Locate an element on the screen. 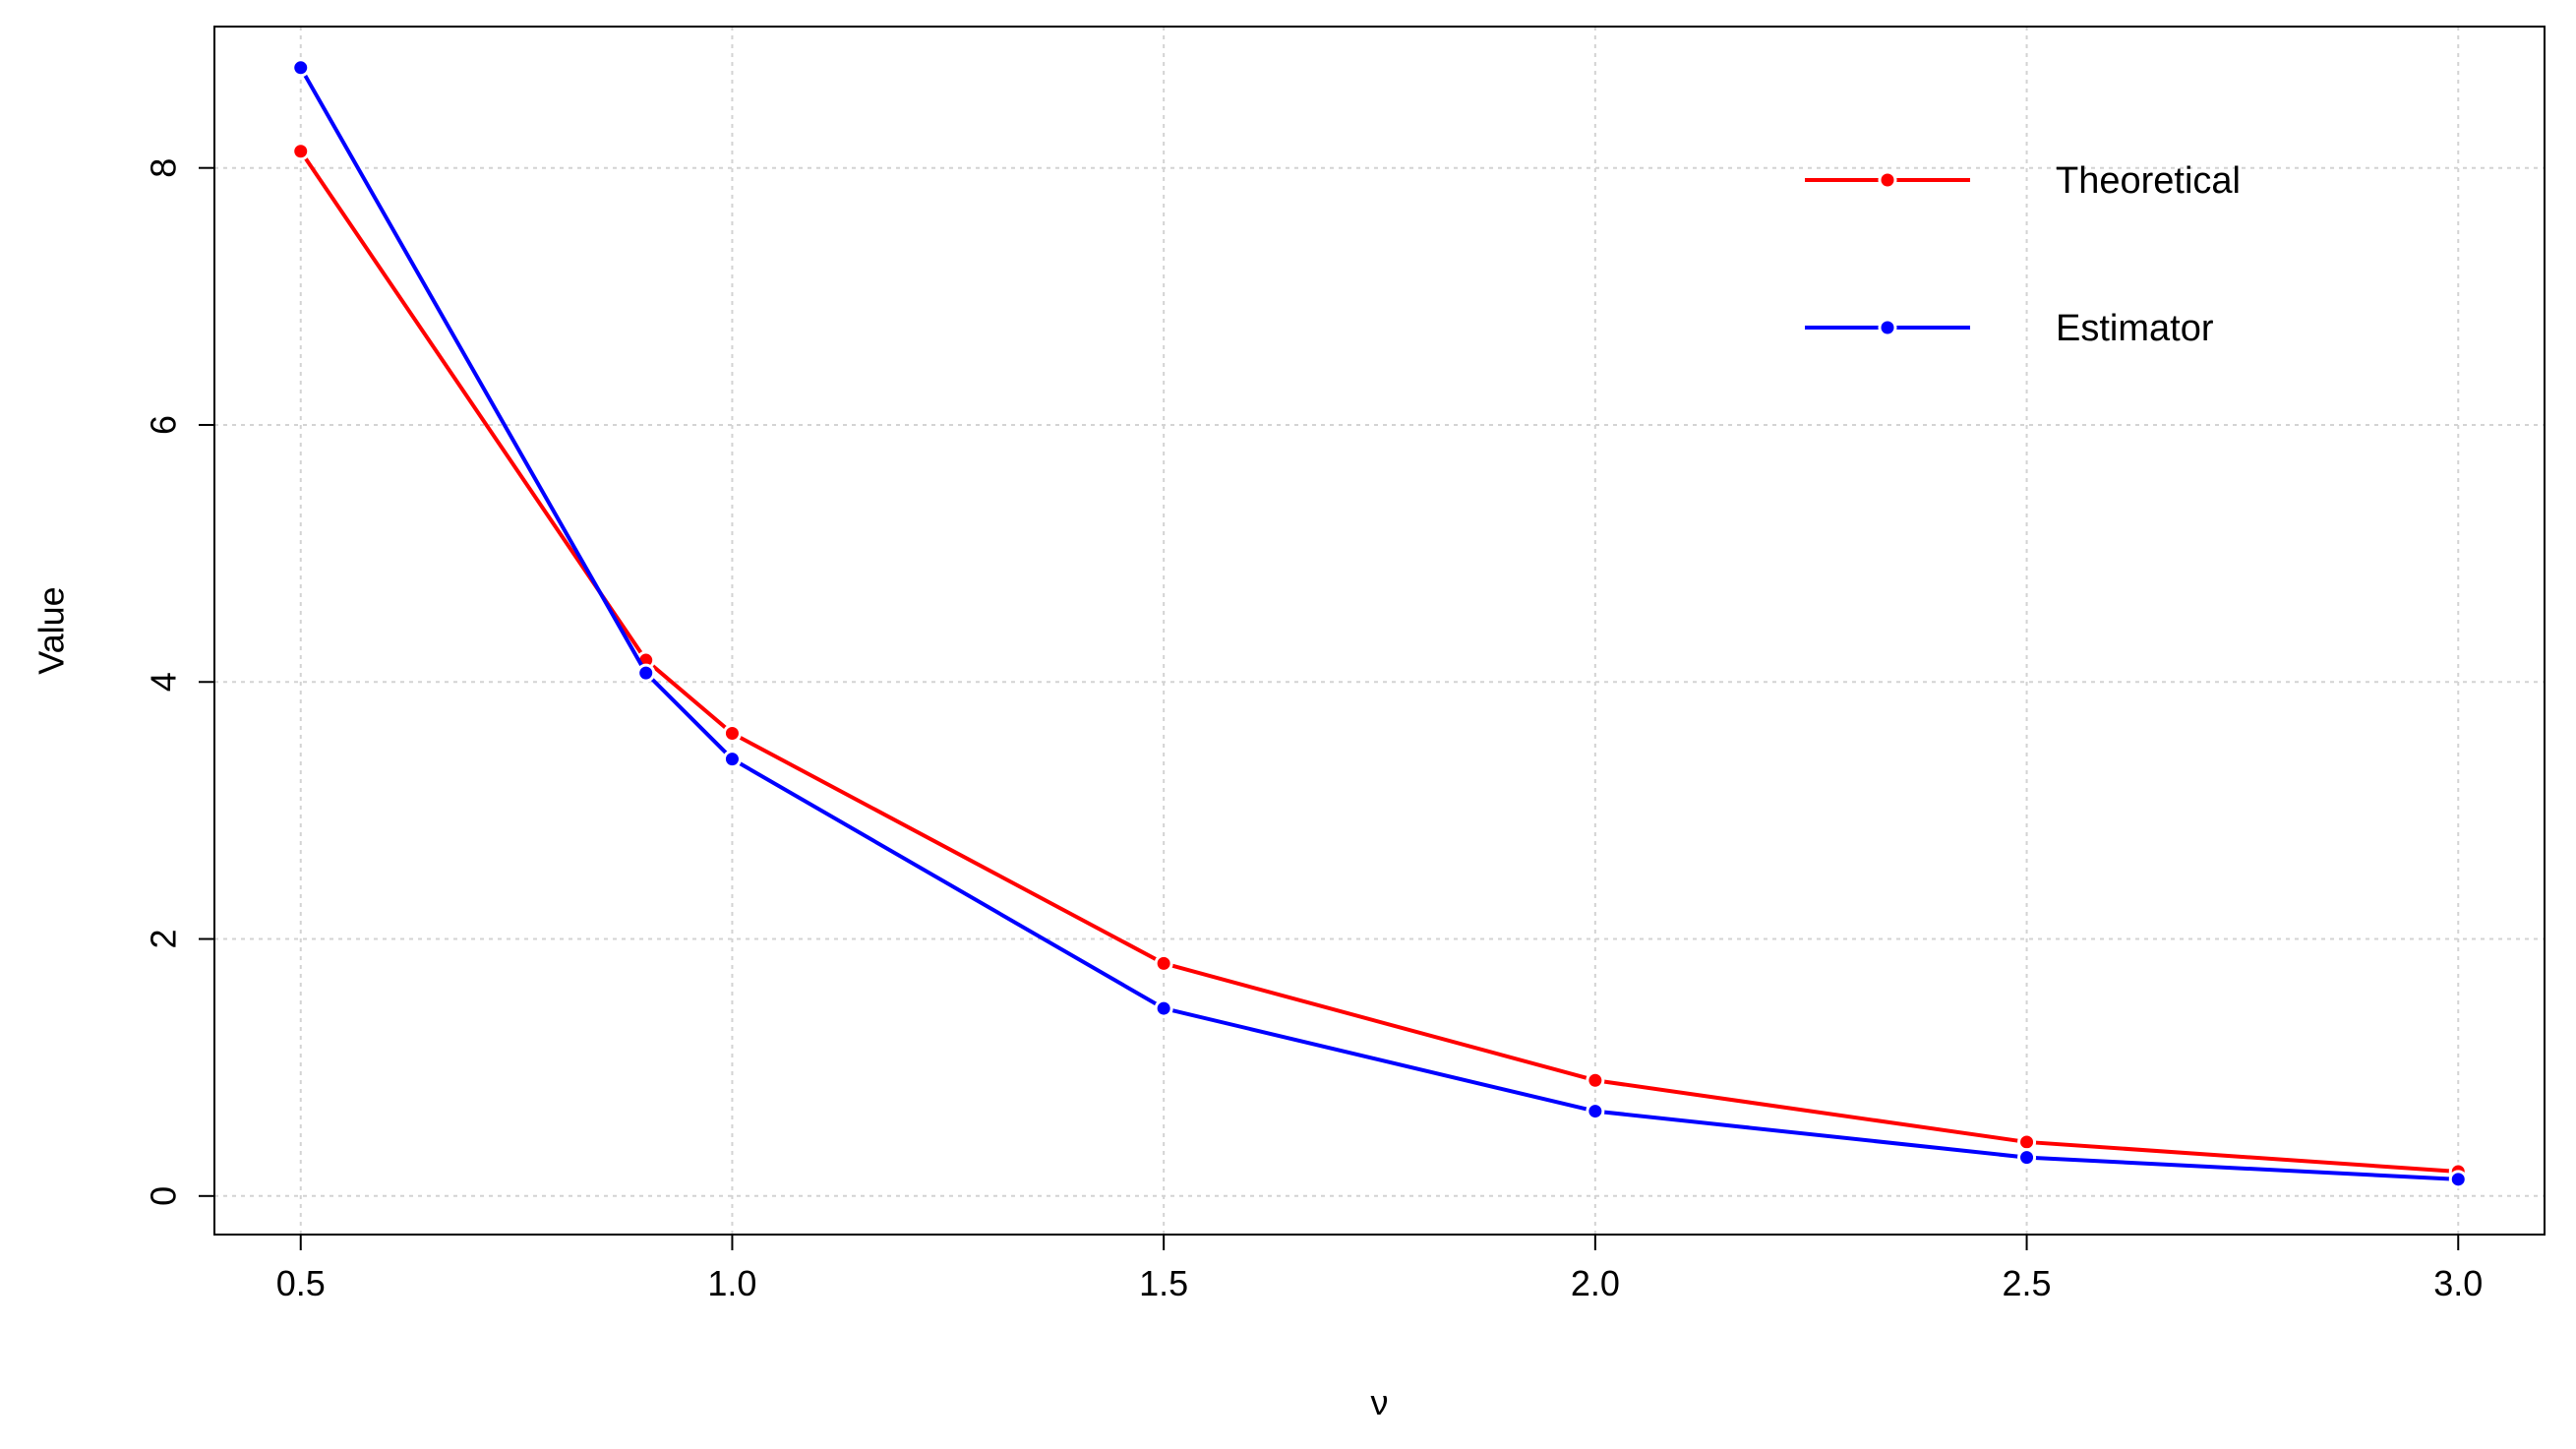 Image resolution: width=2576 pixels, height=1449 pixels. x-axis-title: ν is located at coordinates (1380, 1402).